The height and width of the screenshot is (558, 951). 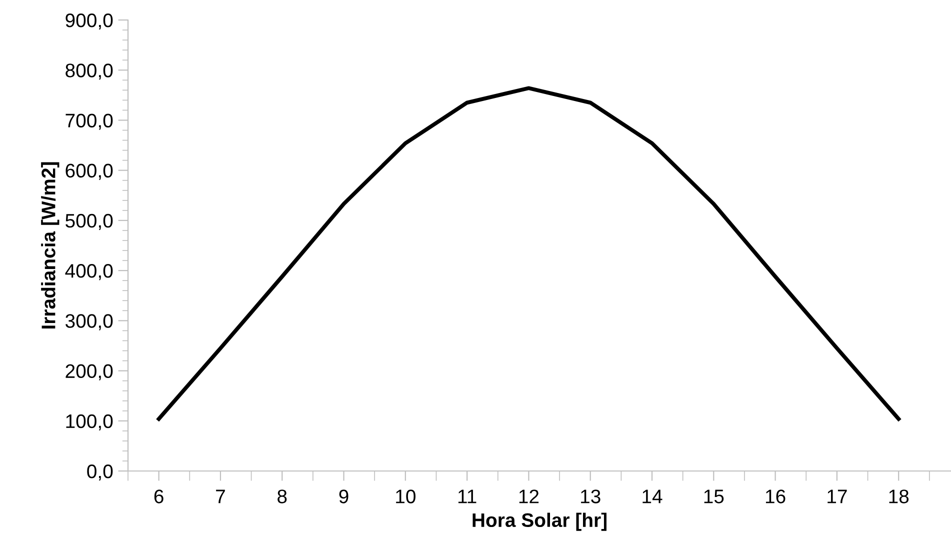 I want to click on y-tick-label: 800,0, so click(x=89, y=72).